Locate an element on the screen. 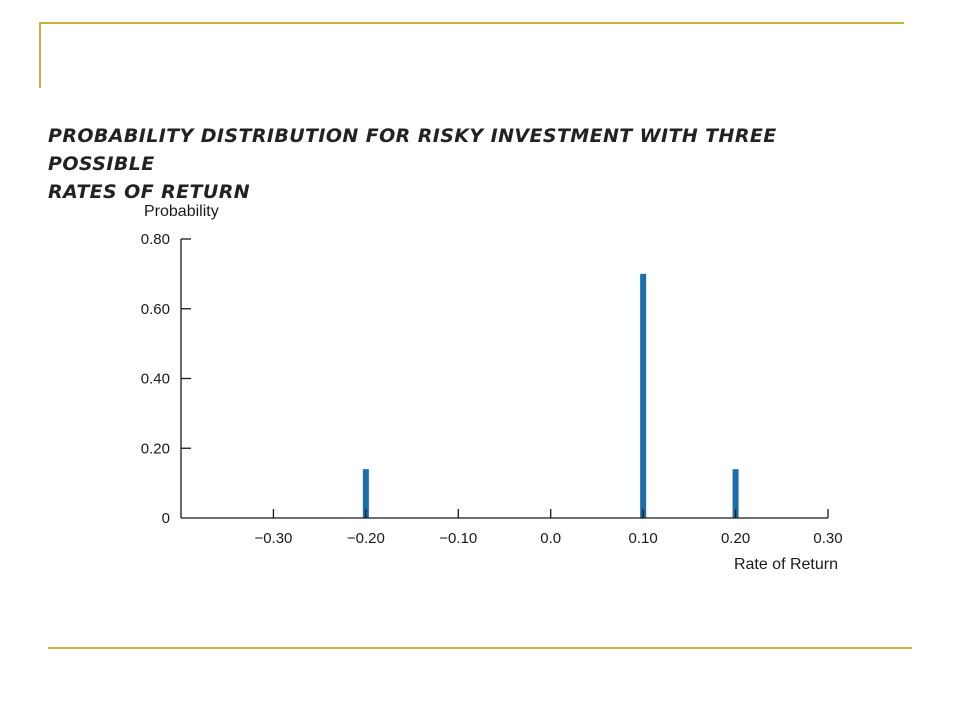 Image resolution: width=960 pixels, height=720 pixels. x-tick-label: 0.0 is located at coordinates (550, 538).